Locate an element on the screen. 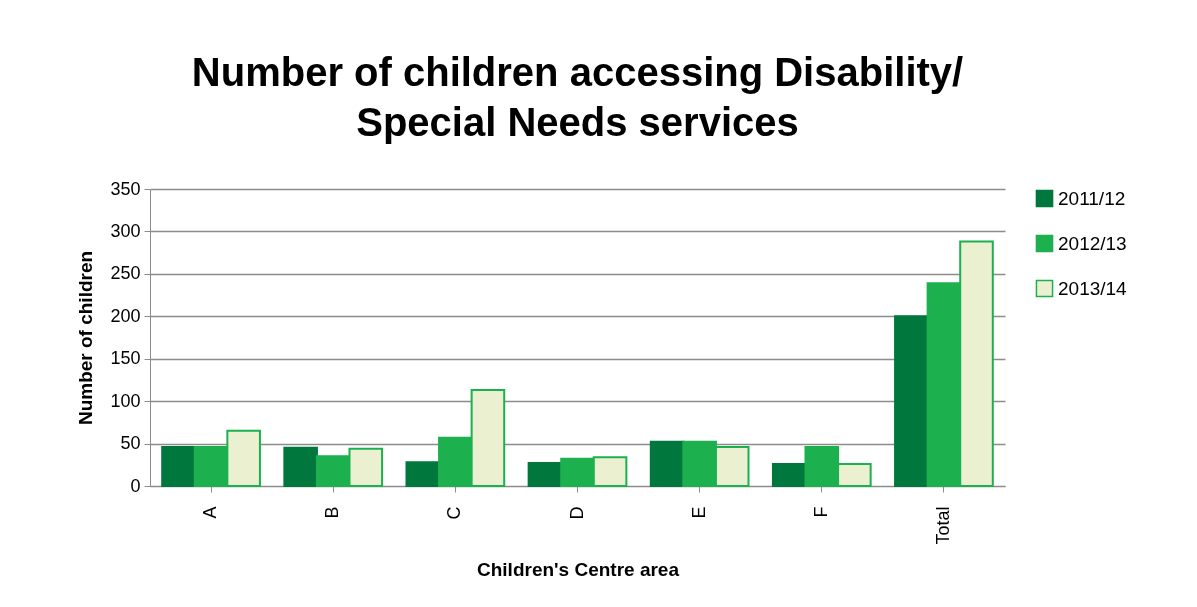 The height and width of the screenshot is (607, 1197). y-axis-title: Number of children is located at coordinates (86, 338).